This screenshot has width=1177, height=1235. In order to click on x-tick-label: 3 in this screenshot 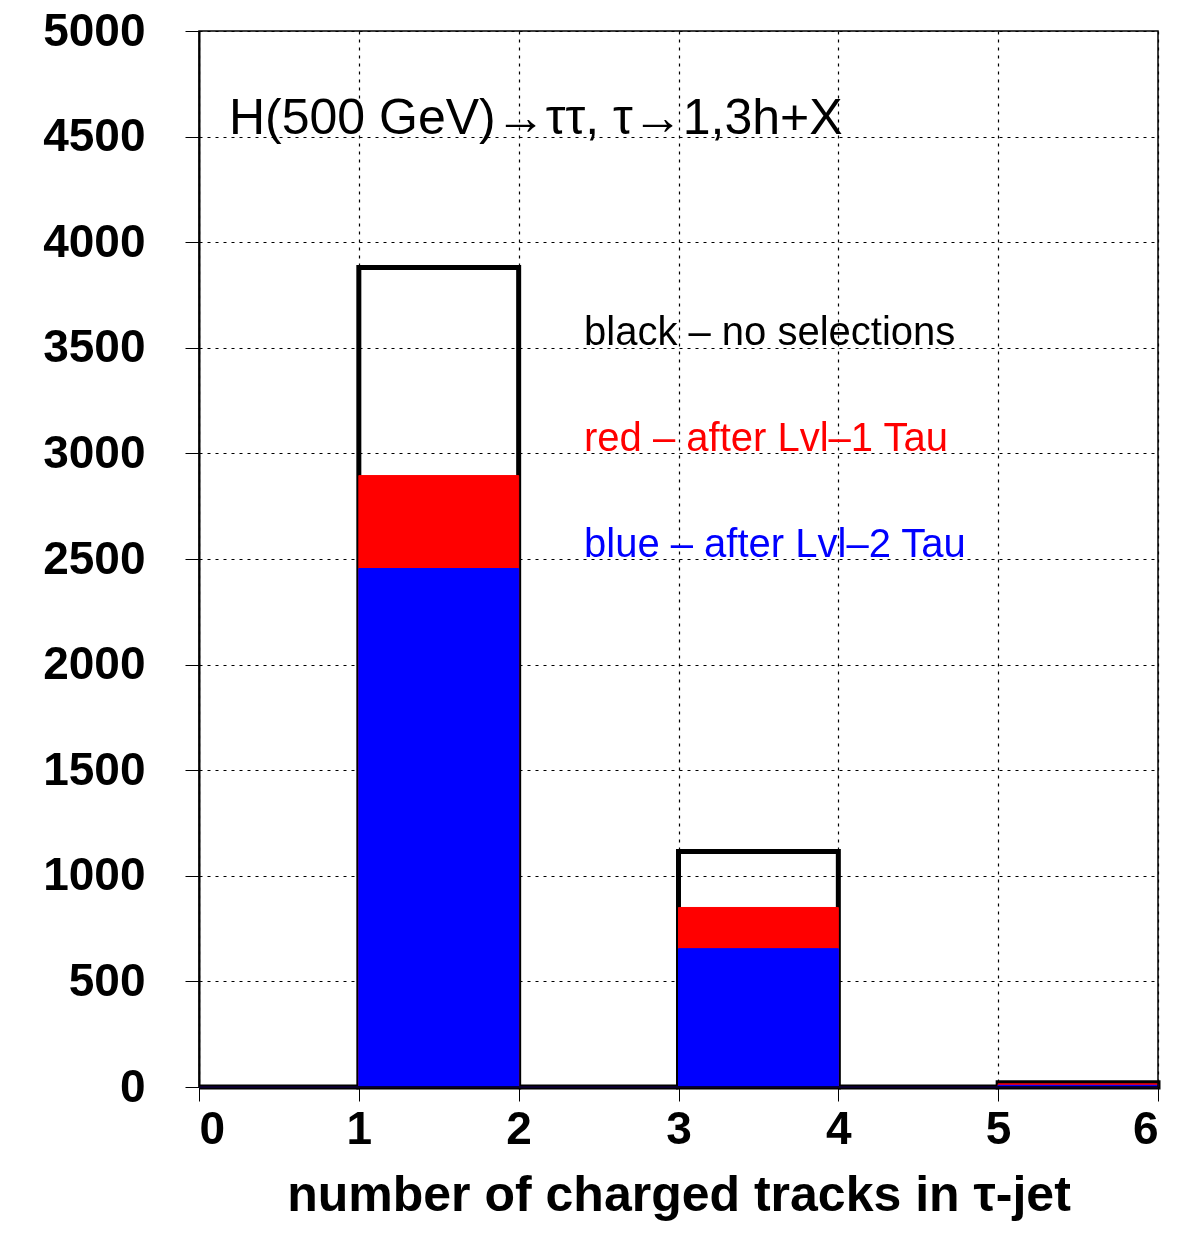, I will do `click(679, 1127)`.